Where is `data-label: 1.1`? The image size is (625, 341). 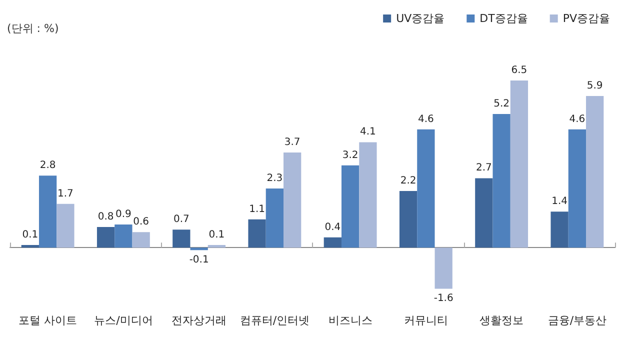 data-label: 1.1 is located at coordinates (257, 209).